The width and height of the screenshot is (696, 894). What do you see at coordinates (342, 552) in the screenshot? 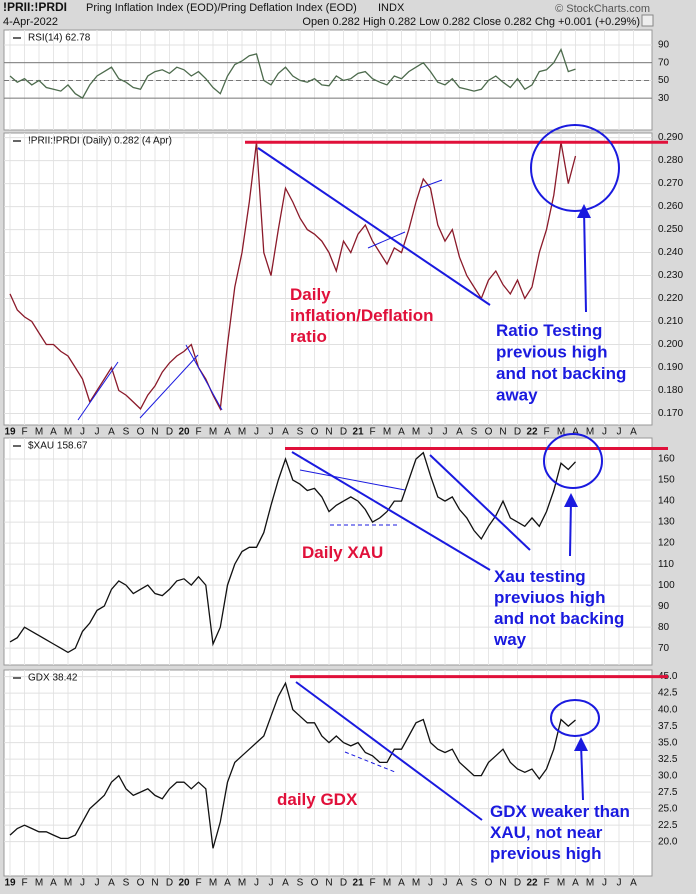
I see `annotation: Daily XAU` at bounding box center [342, 552].